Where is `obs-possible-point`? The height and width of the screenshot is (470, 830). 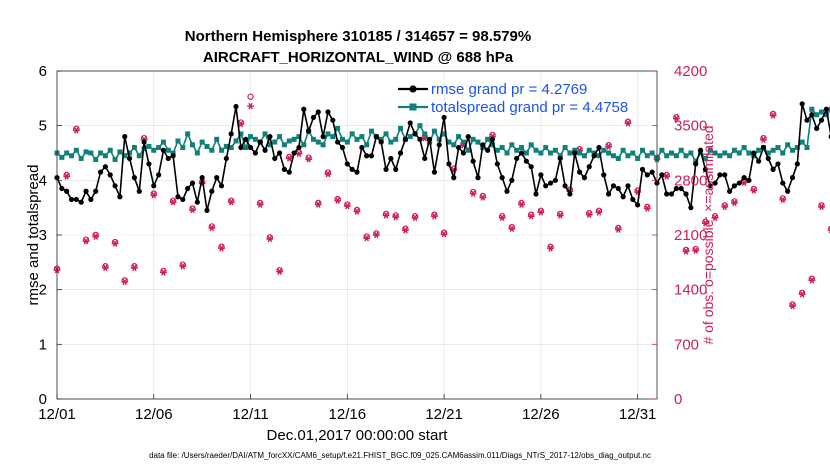
obs-possible-point is located at coordinates (828, 228).